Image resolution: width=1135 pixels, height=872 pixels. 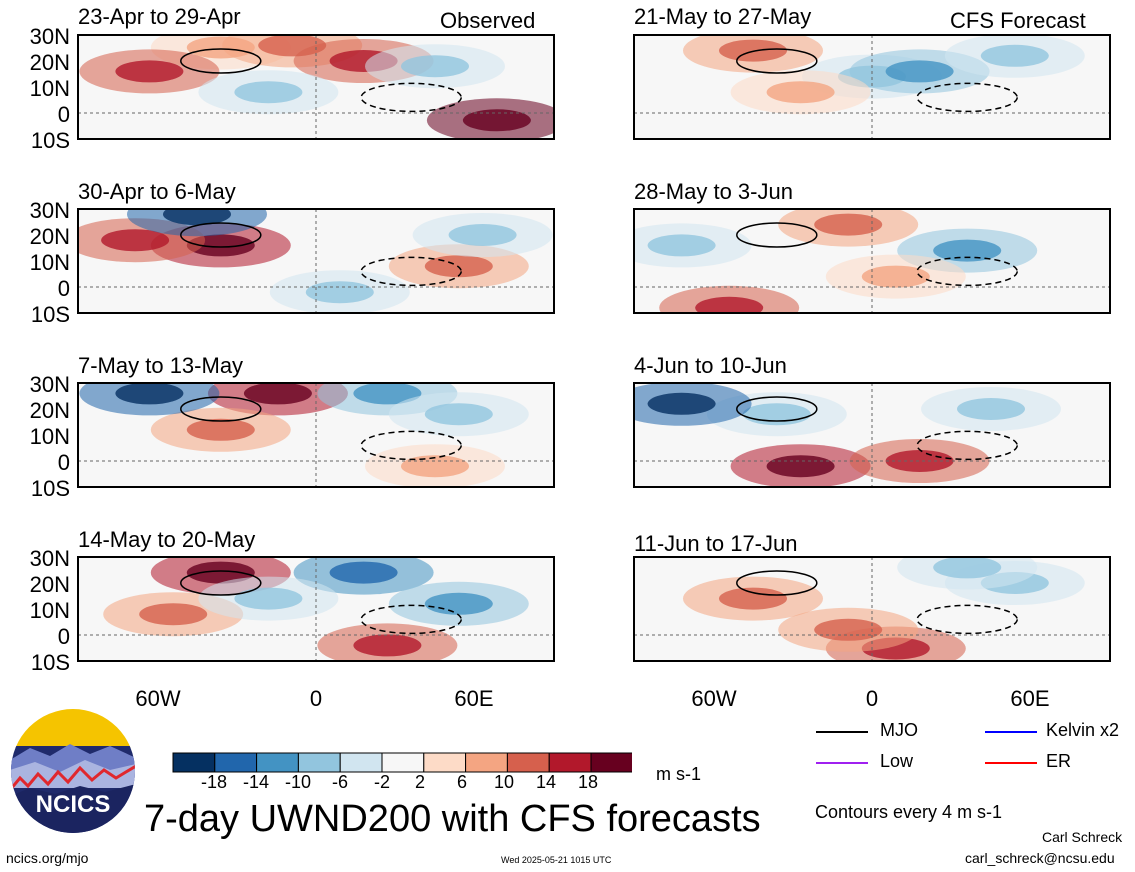 What do you see at coordinates (556, 860) in the screenshot?
I see `footer-timestamp: Wed 2025-05-21 1015 UTC` at bounding box center [556, 860].